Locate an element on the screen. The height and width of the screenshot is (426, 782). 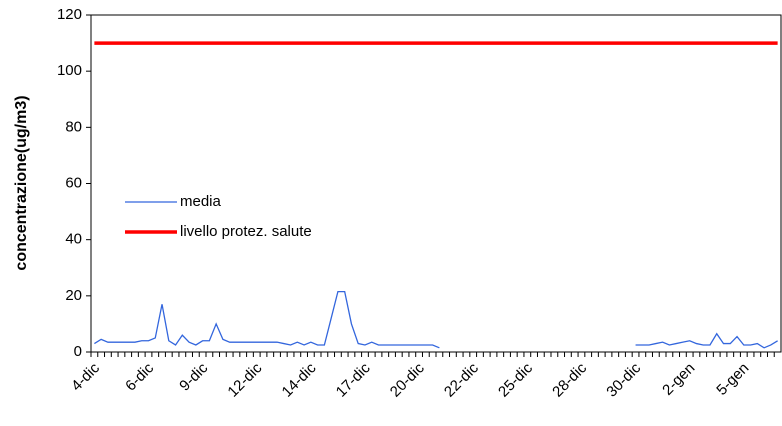
x-tick-label: 6-dic is located at coordinates (139, 376).